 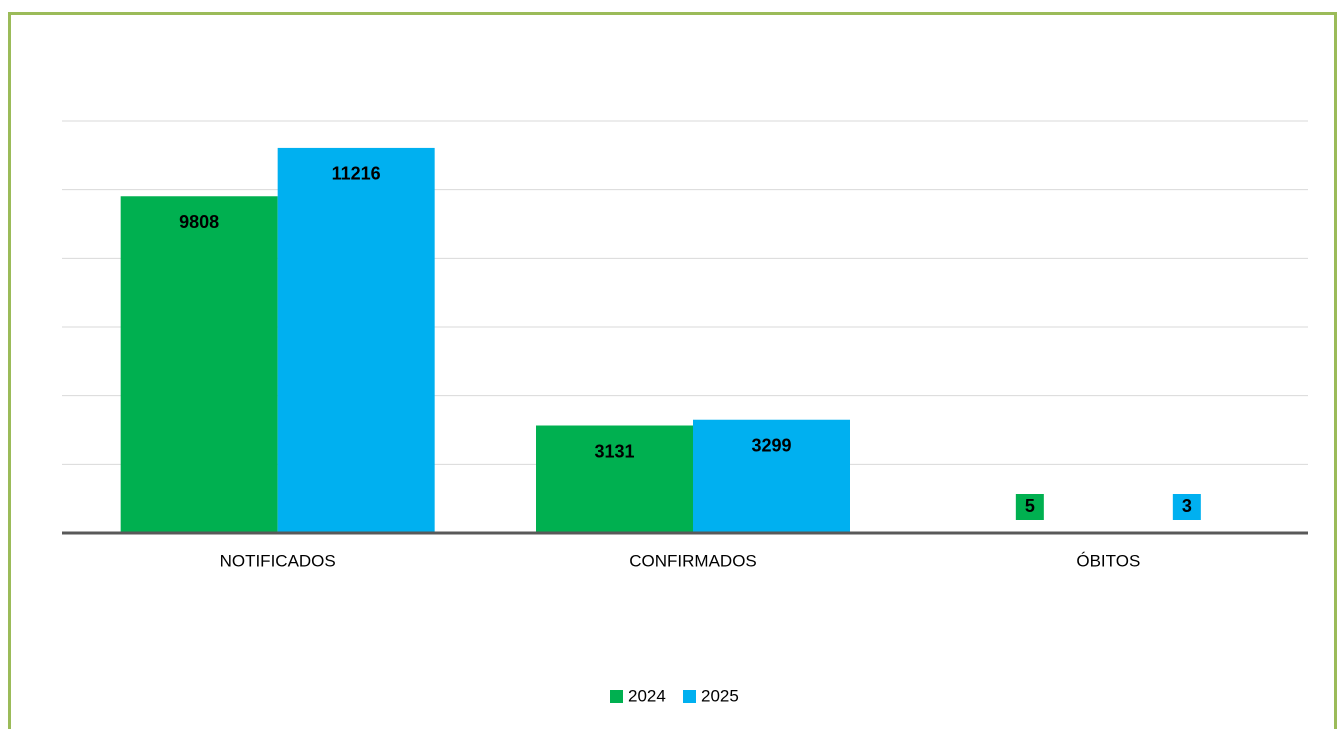 What do you see at coordinates (647, 695) in the screenshot?
I see `legend-label: 2024` at bounding box center [647, 695].